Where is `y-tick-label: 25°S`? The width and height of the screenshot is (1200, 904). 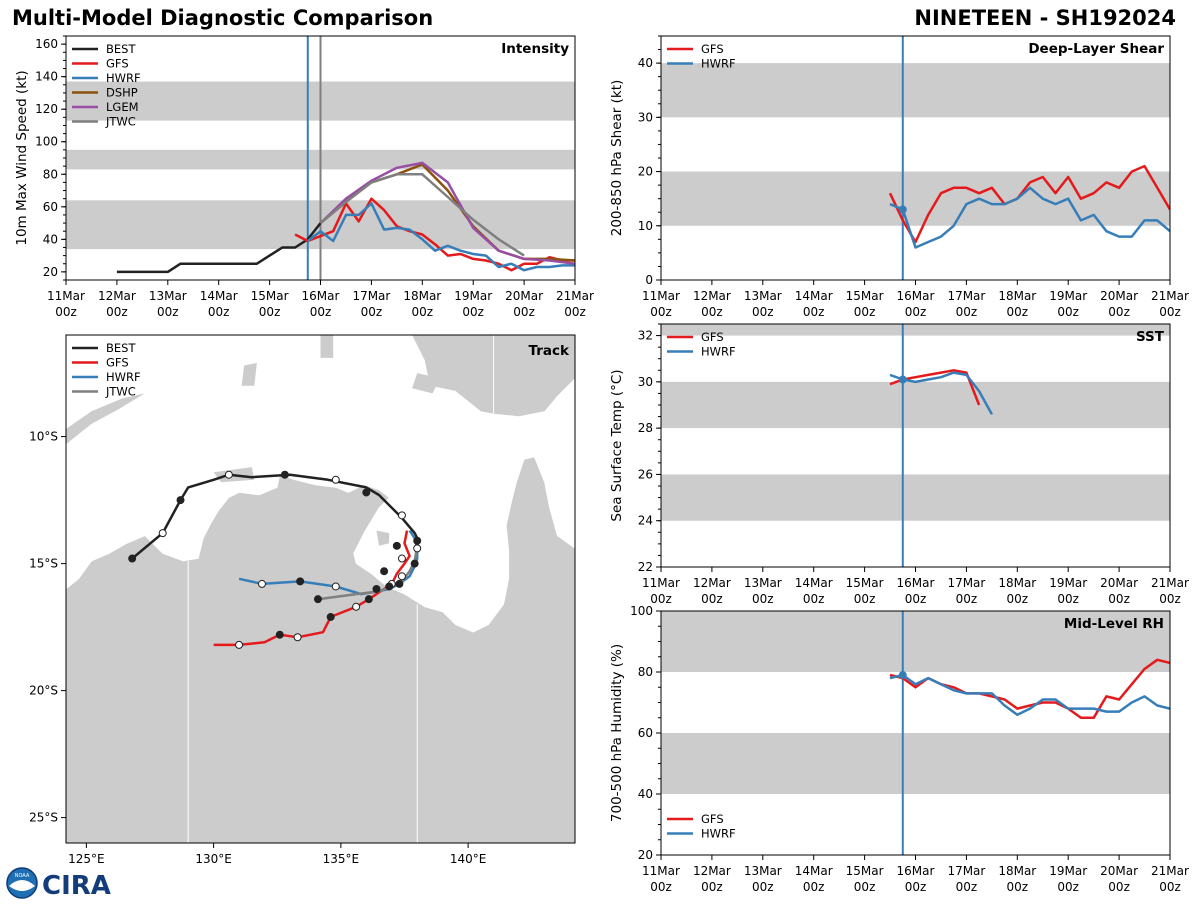 y-tick-label: 25°S is located at coordinates (43, 818).